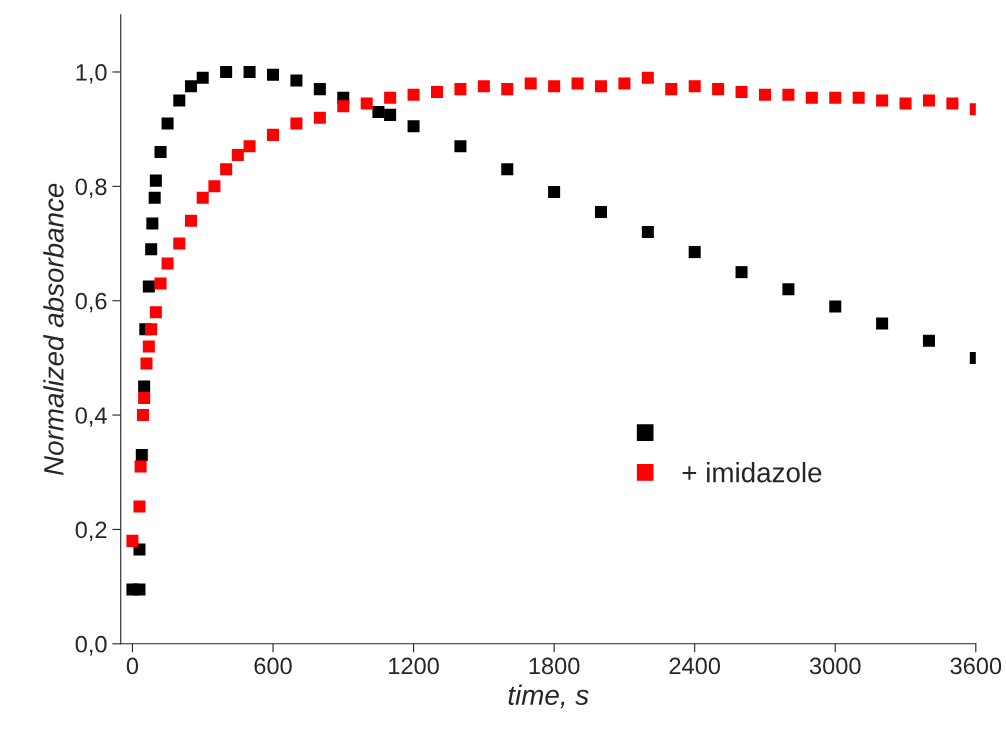 The height and width of the screenshot is (740, 1006). What do you see at coordinates (91, 74) in the screenshot?
I see `y-tick-label: 1,0` at bounding box center [91, 74].